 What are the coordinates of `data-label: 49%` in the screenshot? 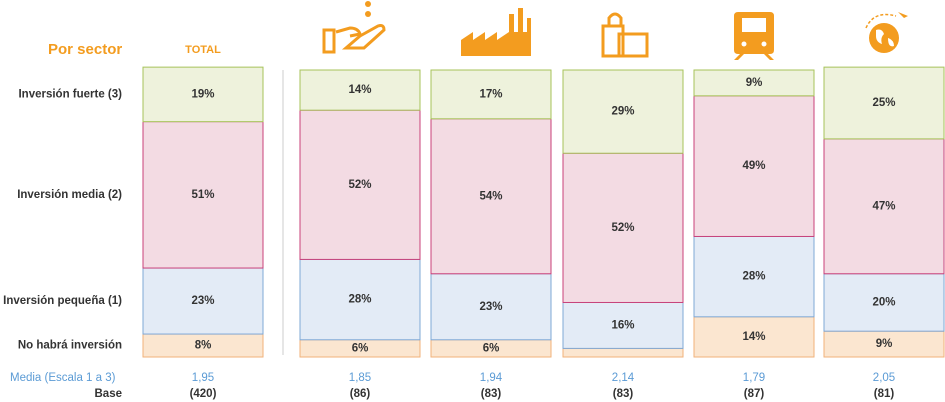 It's located at (753, 166).